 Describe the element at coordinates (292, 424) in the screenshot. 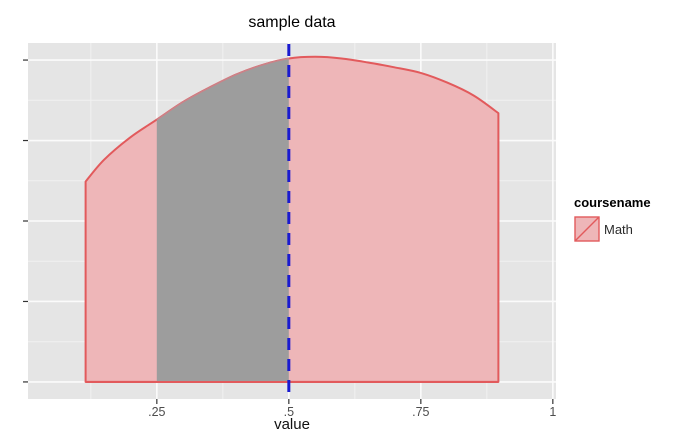

I see `x-axis-title: value` at that location.